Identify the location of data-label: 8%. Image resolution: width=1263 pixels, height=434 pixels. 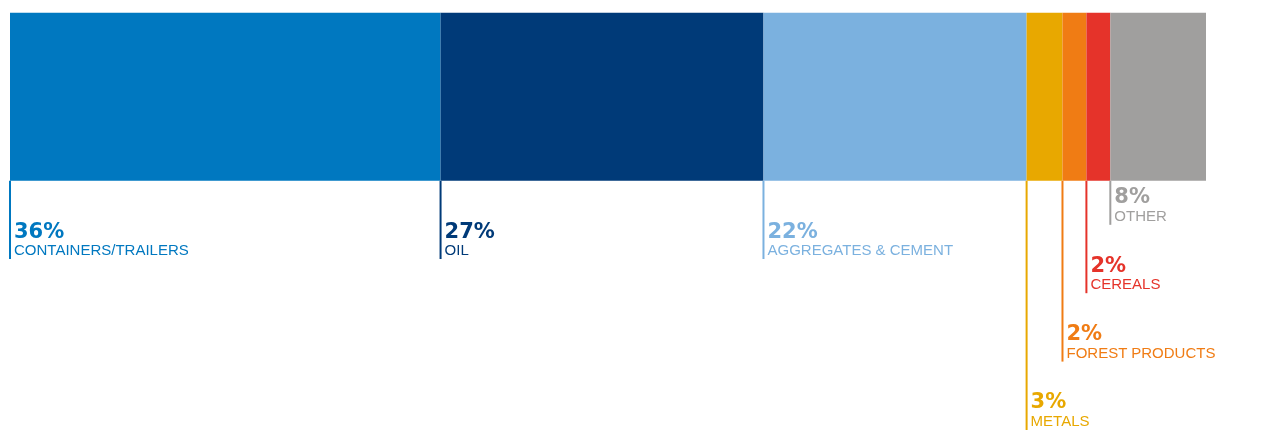
(1132, 196).